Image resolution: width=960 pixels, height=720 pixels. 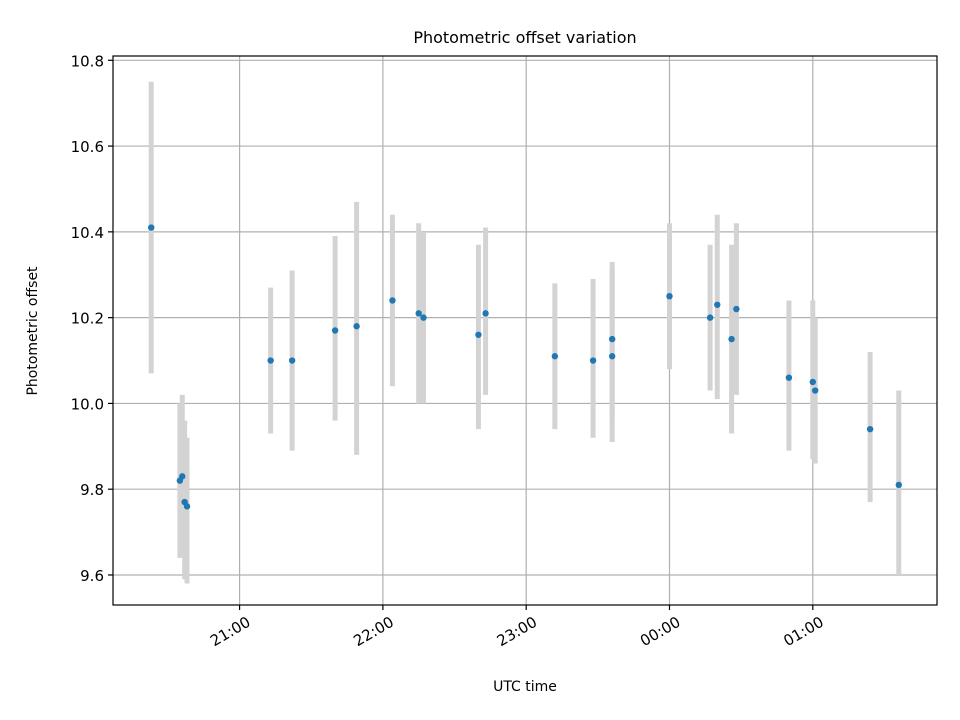 I want to click on y-axis-label: Photometric offset, so click(x=33, y=331).